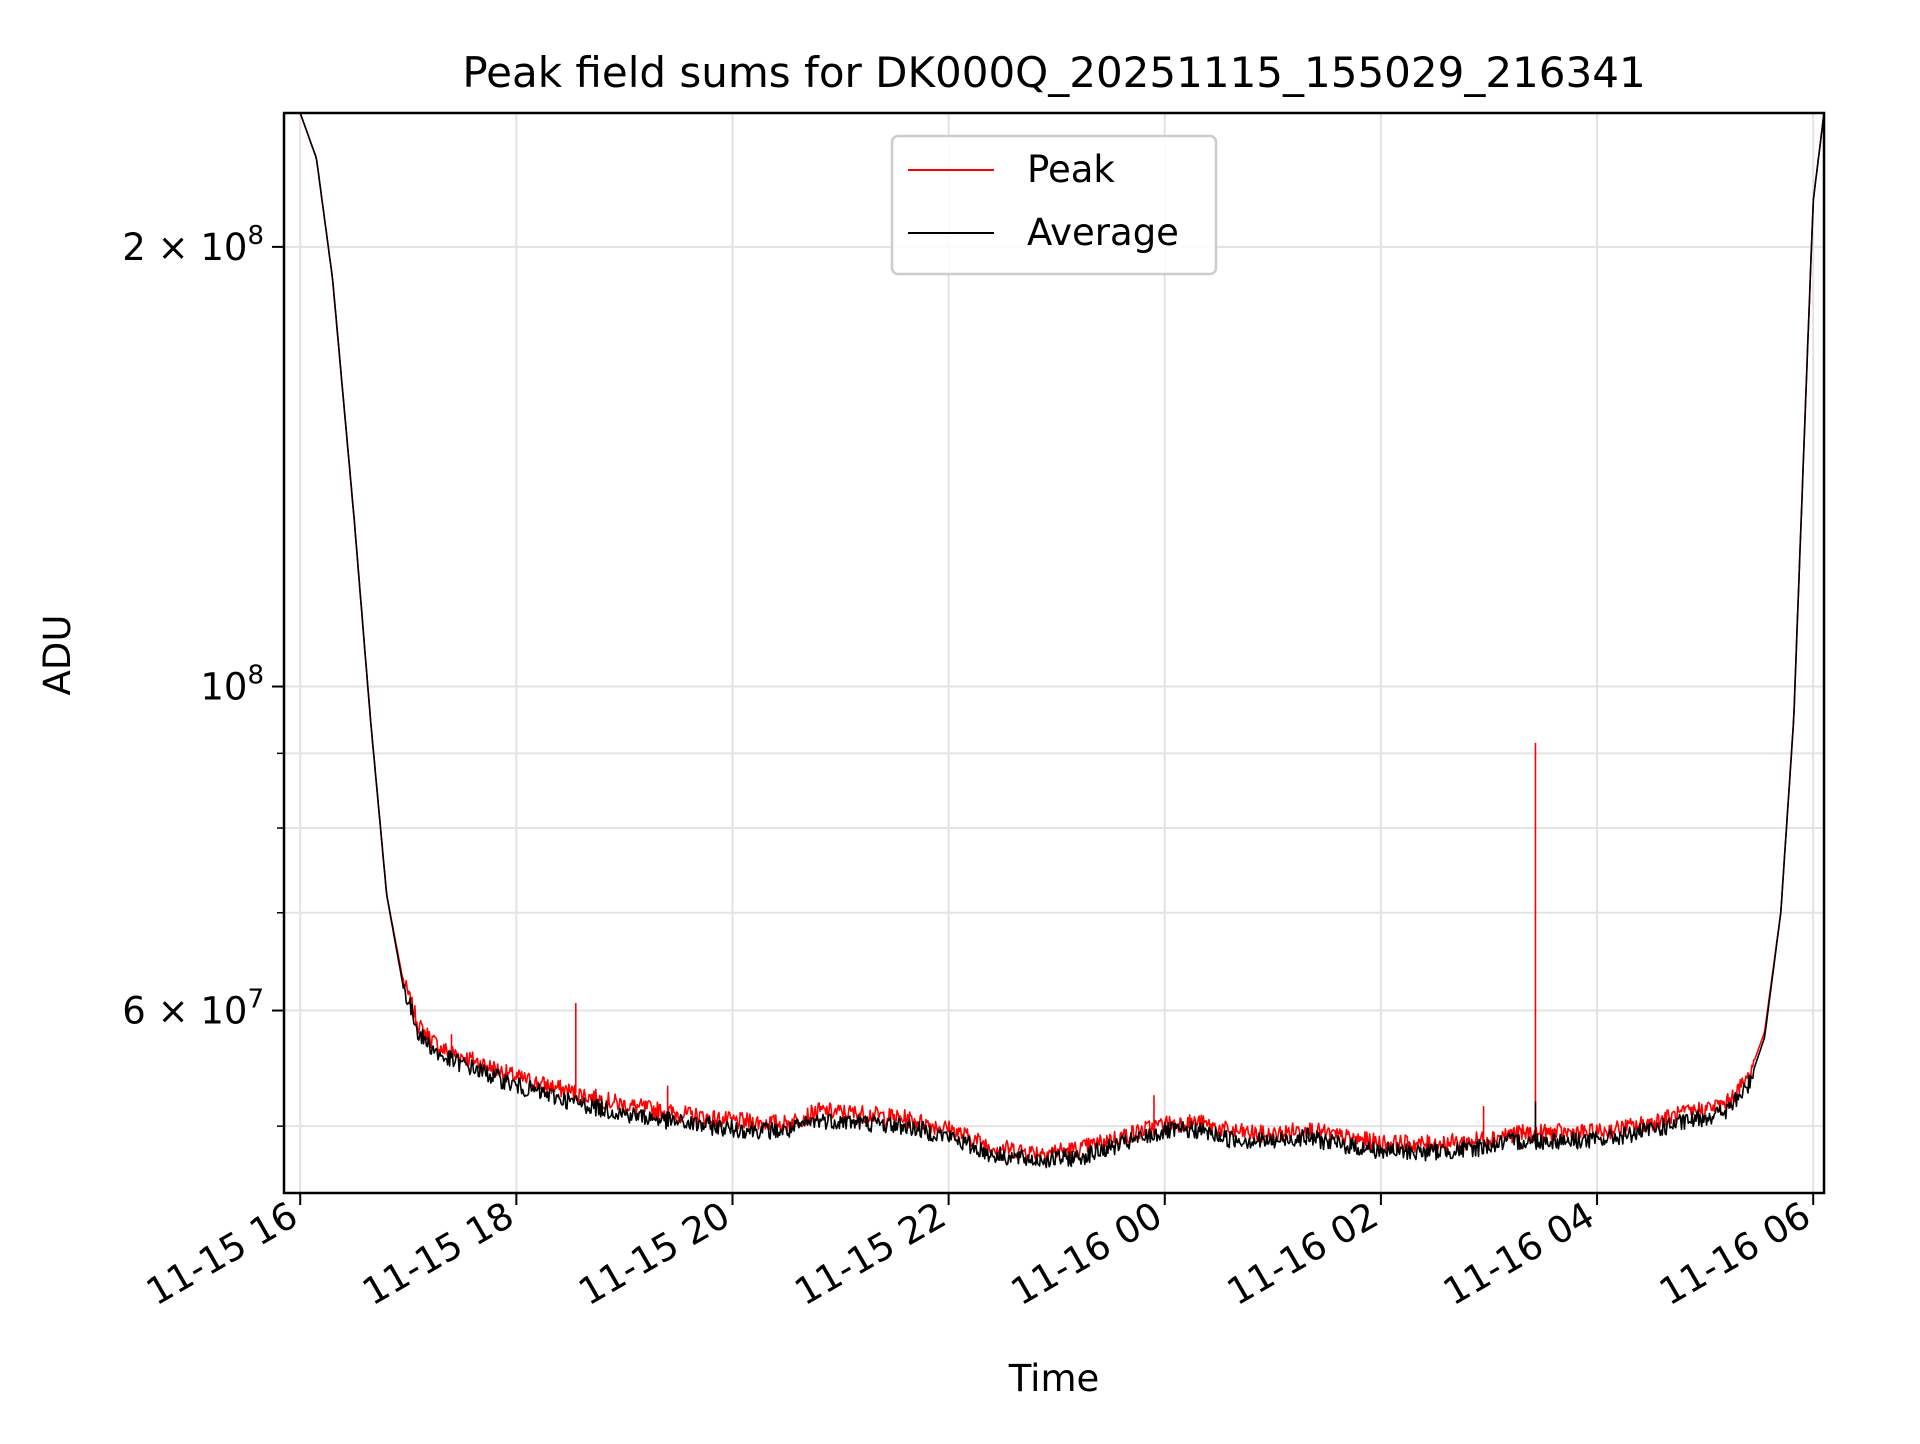 The width and height of the screenshot is (1920, 1444). What do you see at coordinates (1054, 1378) in the screenshot?
I see `x-axis-label: Time` at bounding box center [1054, 1378].